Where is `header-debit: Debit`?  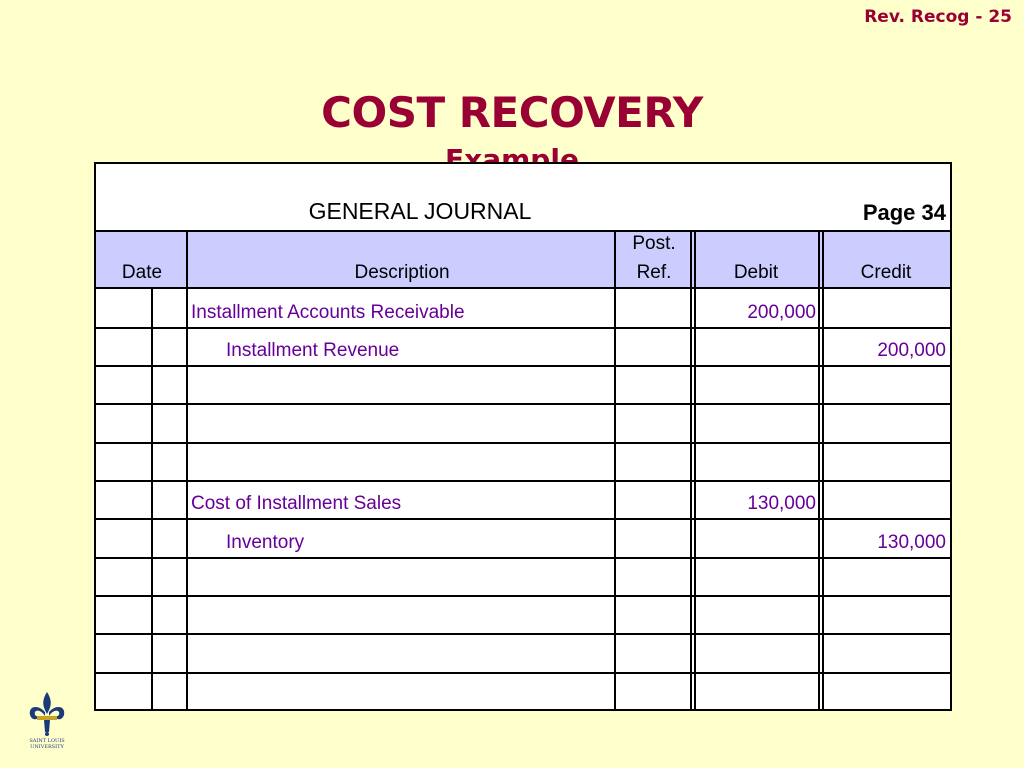 header-debit: Debit is located at coordinates (756, 272).